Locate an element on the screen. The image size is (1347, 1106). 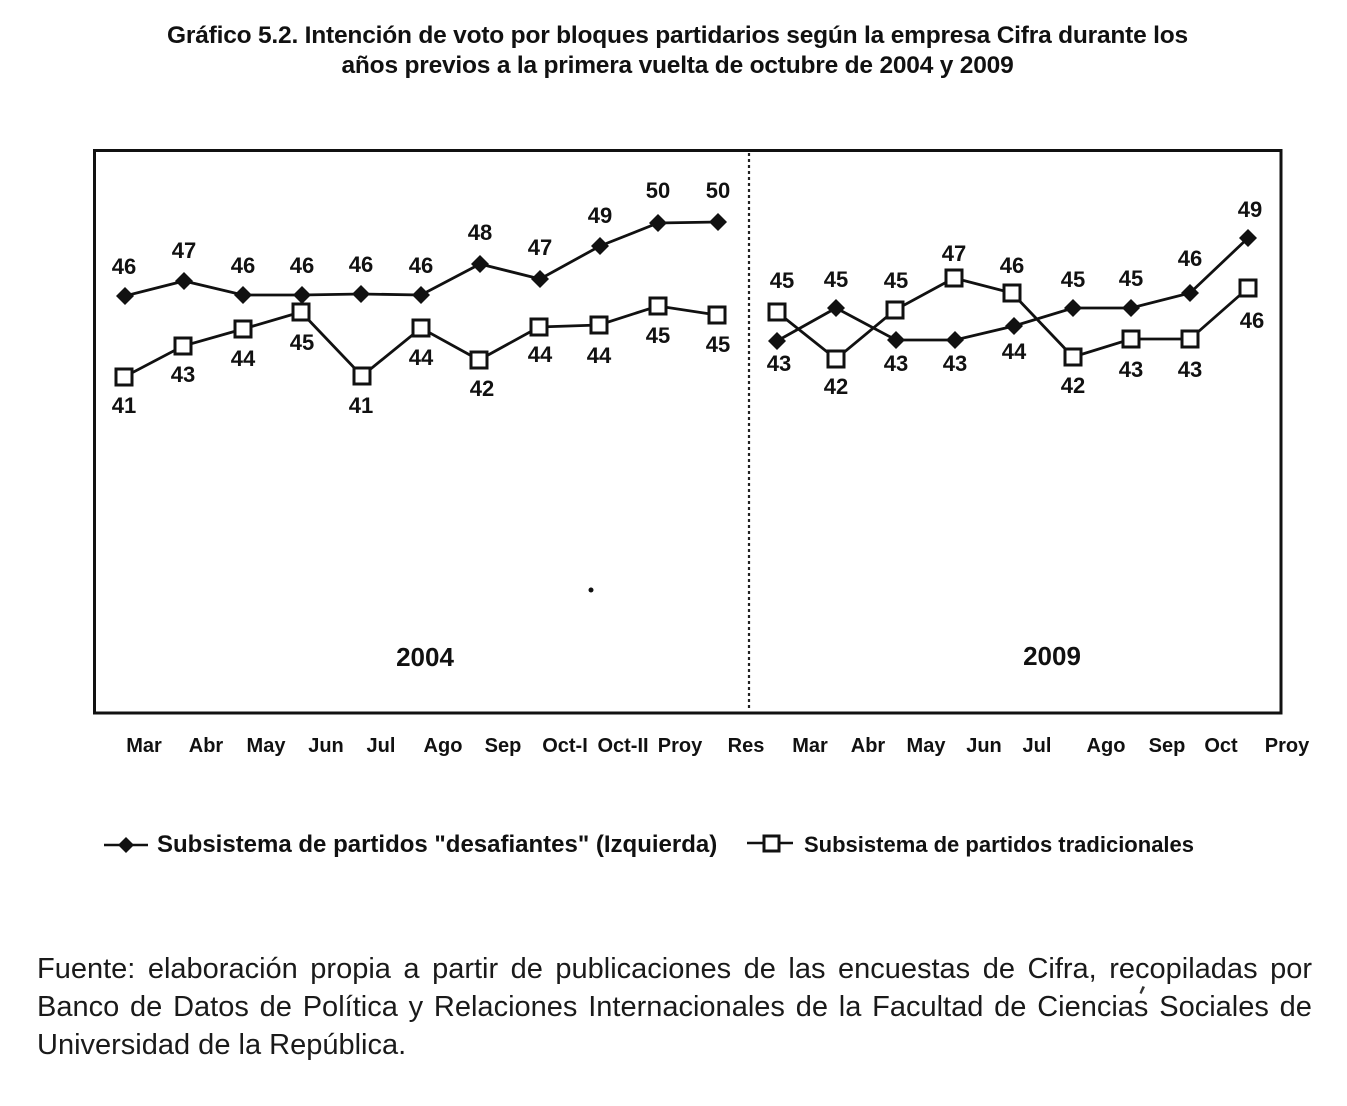
svg-text: 2009 is located at coordinates (1052, 656).